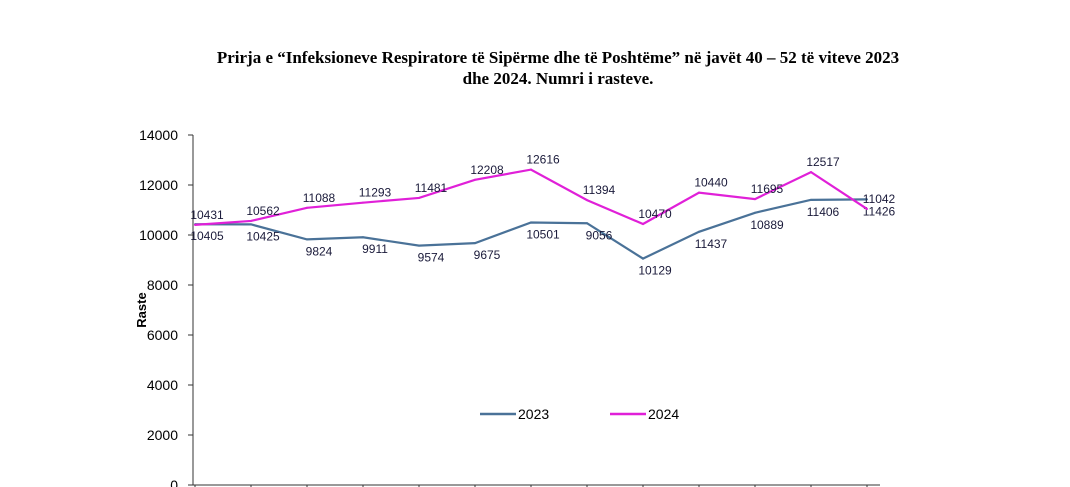 This screenshot has width=1070, height=487. What do you see at coordinates (162, 335) in the screenshot?
I see `y-tick-label: 6000` at bounding box center [162, 335].